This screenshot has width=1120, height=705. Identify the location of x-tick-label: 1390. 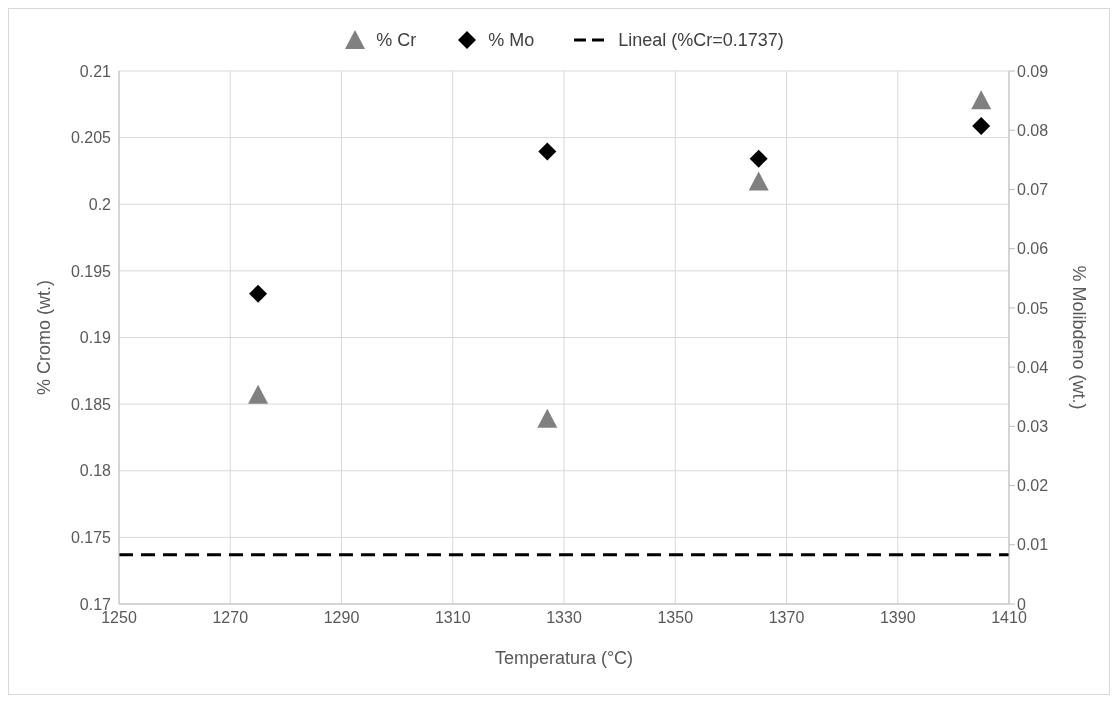
(897, 618).